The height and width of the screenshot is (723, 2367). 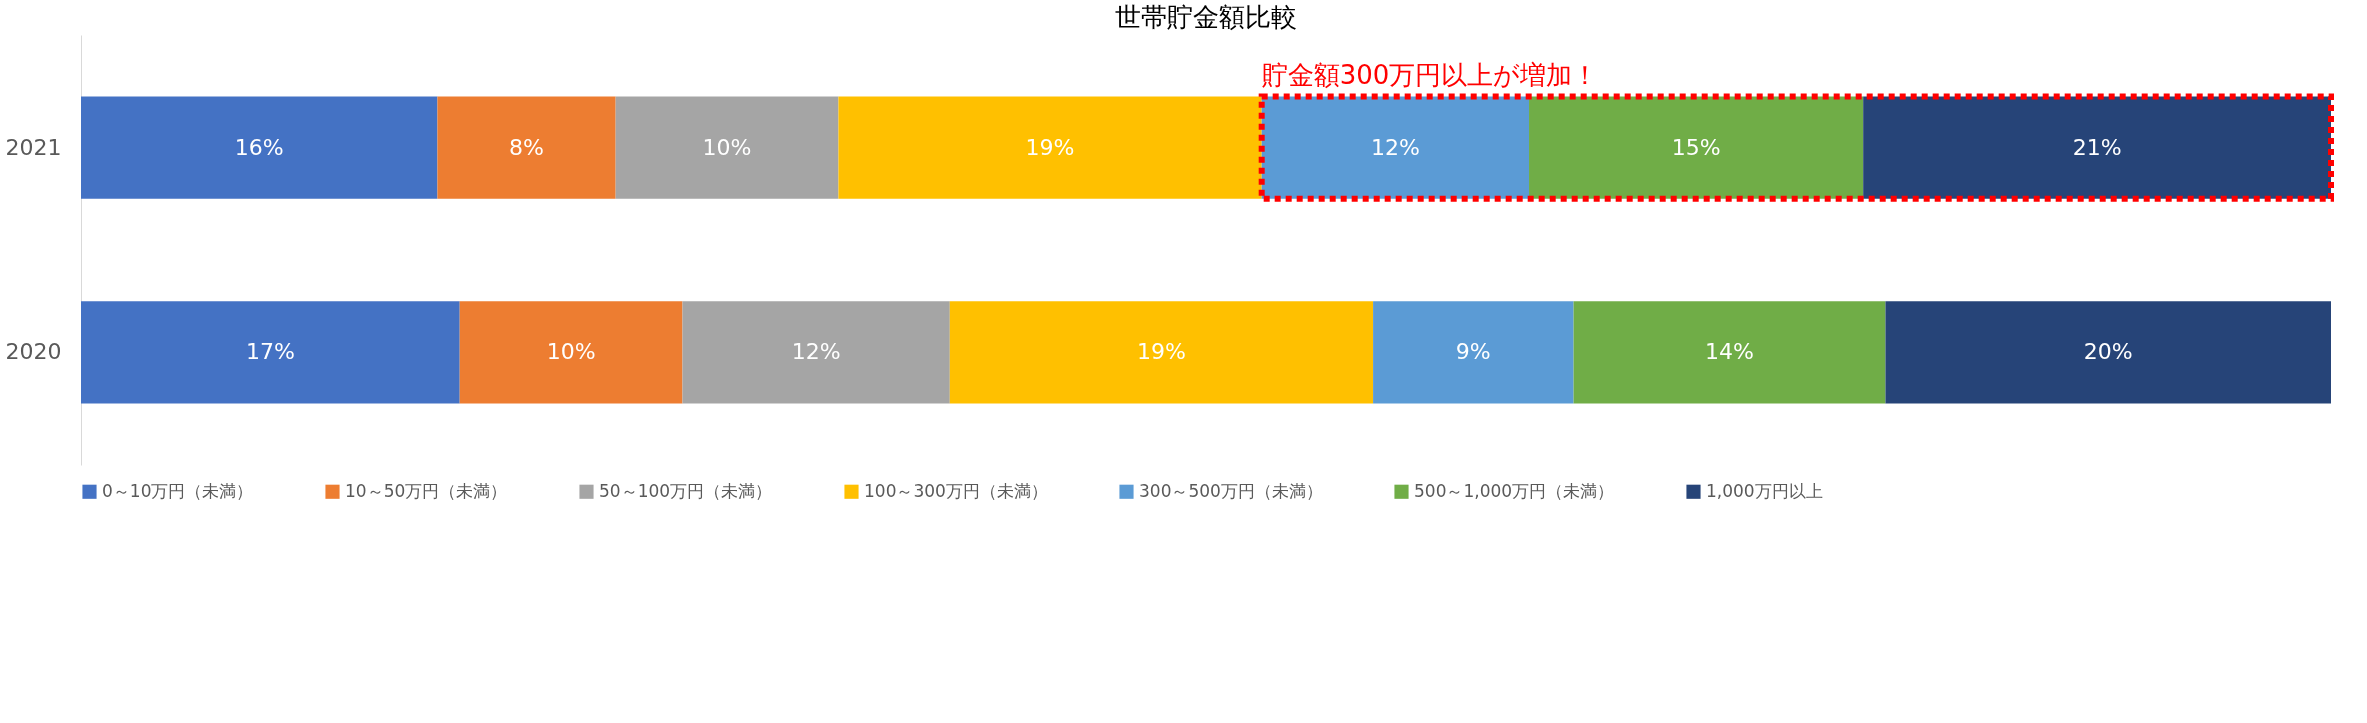 What do you see at coordinates (1514, 490) in the screenshot?
I see `legend-label: 500～1,000万円（未満）` at bounding box center [1514, 490].